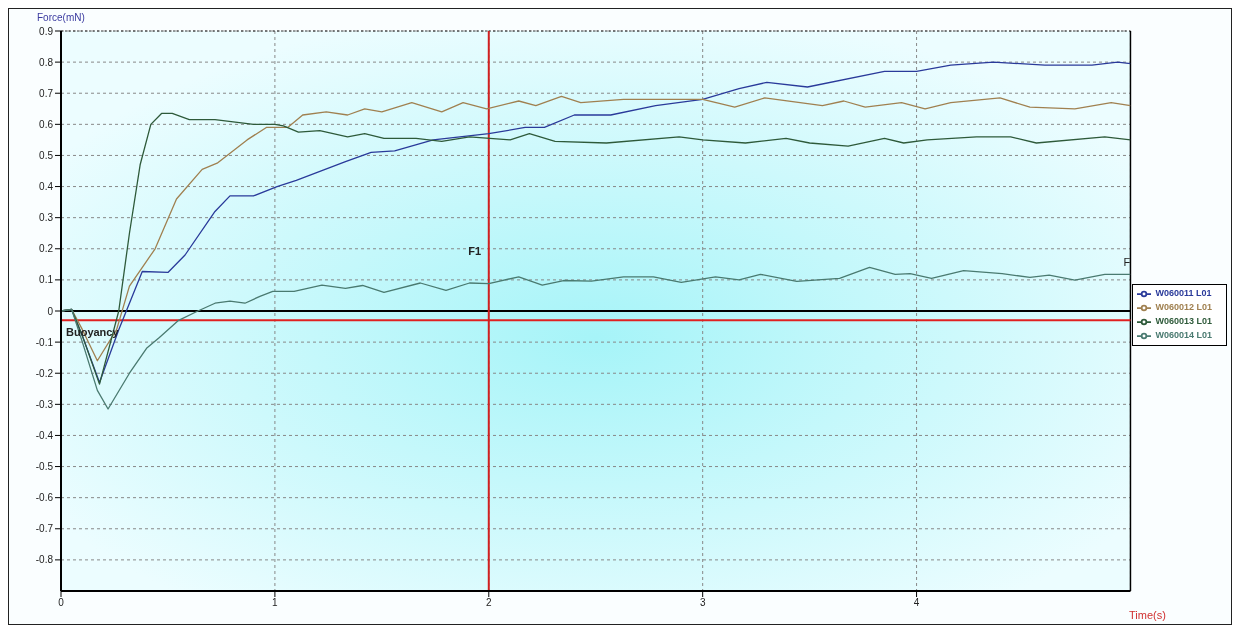 The image size is (1239, 632). I want to click on legend-label: W060012 L01, so click(1183, 307).